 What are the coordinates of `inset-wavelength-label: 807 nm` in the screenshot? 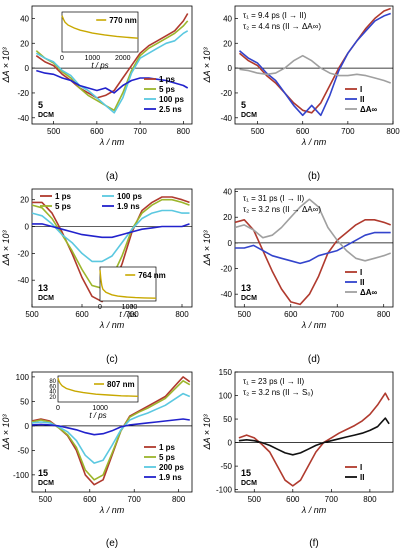 It's located at (121, 384).